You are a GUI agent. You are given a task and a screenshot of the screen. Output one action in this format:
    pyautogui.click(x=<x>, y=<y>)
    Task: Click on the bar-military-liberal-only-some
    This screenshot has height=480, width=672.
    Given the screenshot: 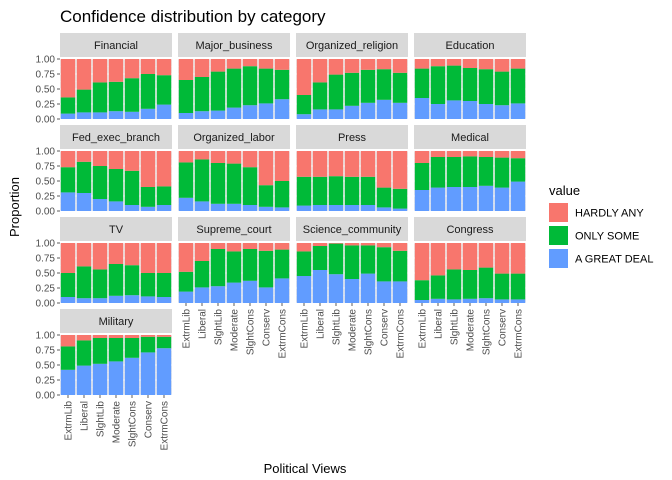 What is the action you would take?
    pyautogui.click(x=84, y=353)
    